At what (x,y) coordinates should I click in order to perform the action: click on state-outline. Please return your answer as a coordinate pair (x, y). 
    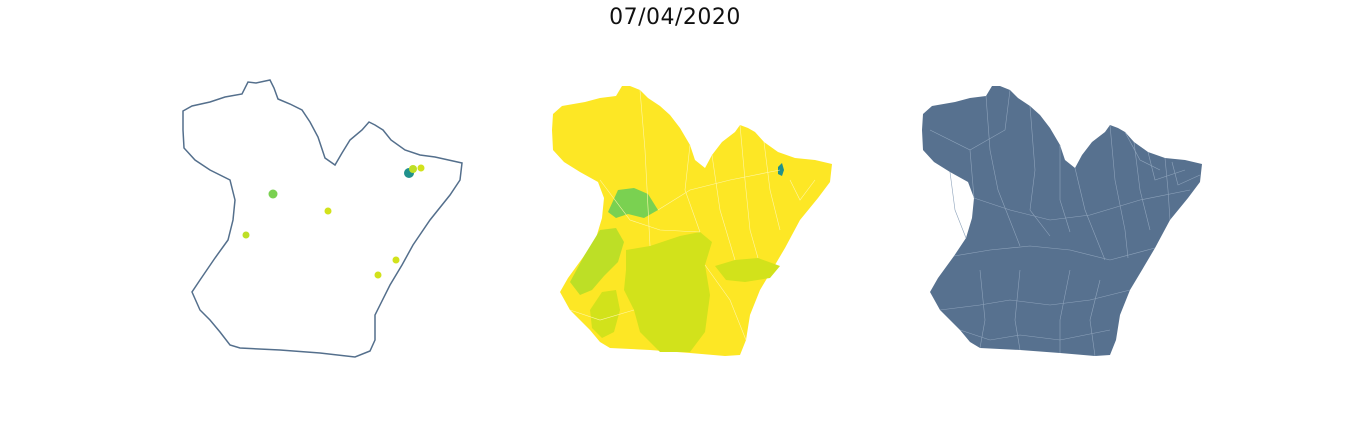
    Looking at the image, I should click on (322, 218).